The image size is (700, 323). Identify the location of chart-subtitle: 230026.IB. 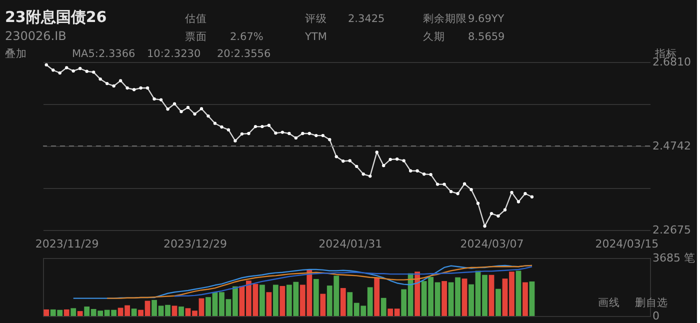
(35, 36).